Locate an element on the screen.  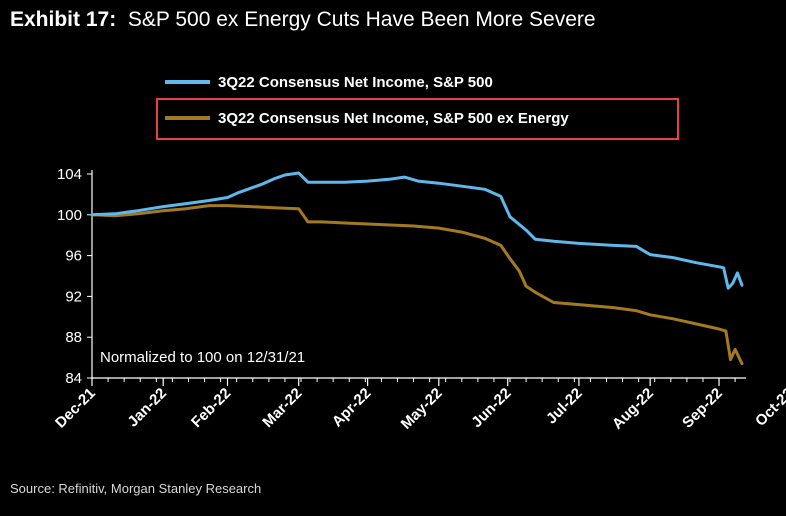
exhibit-label: Exhibit 17: is located at coordinates (63, 19).